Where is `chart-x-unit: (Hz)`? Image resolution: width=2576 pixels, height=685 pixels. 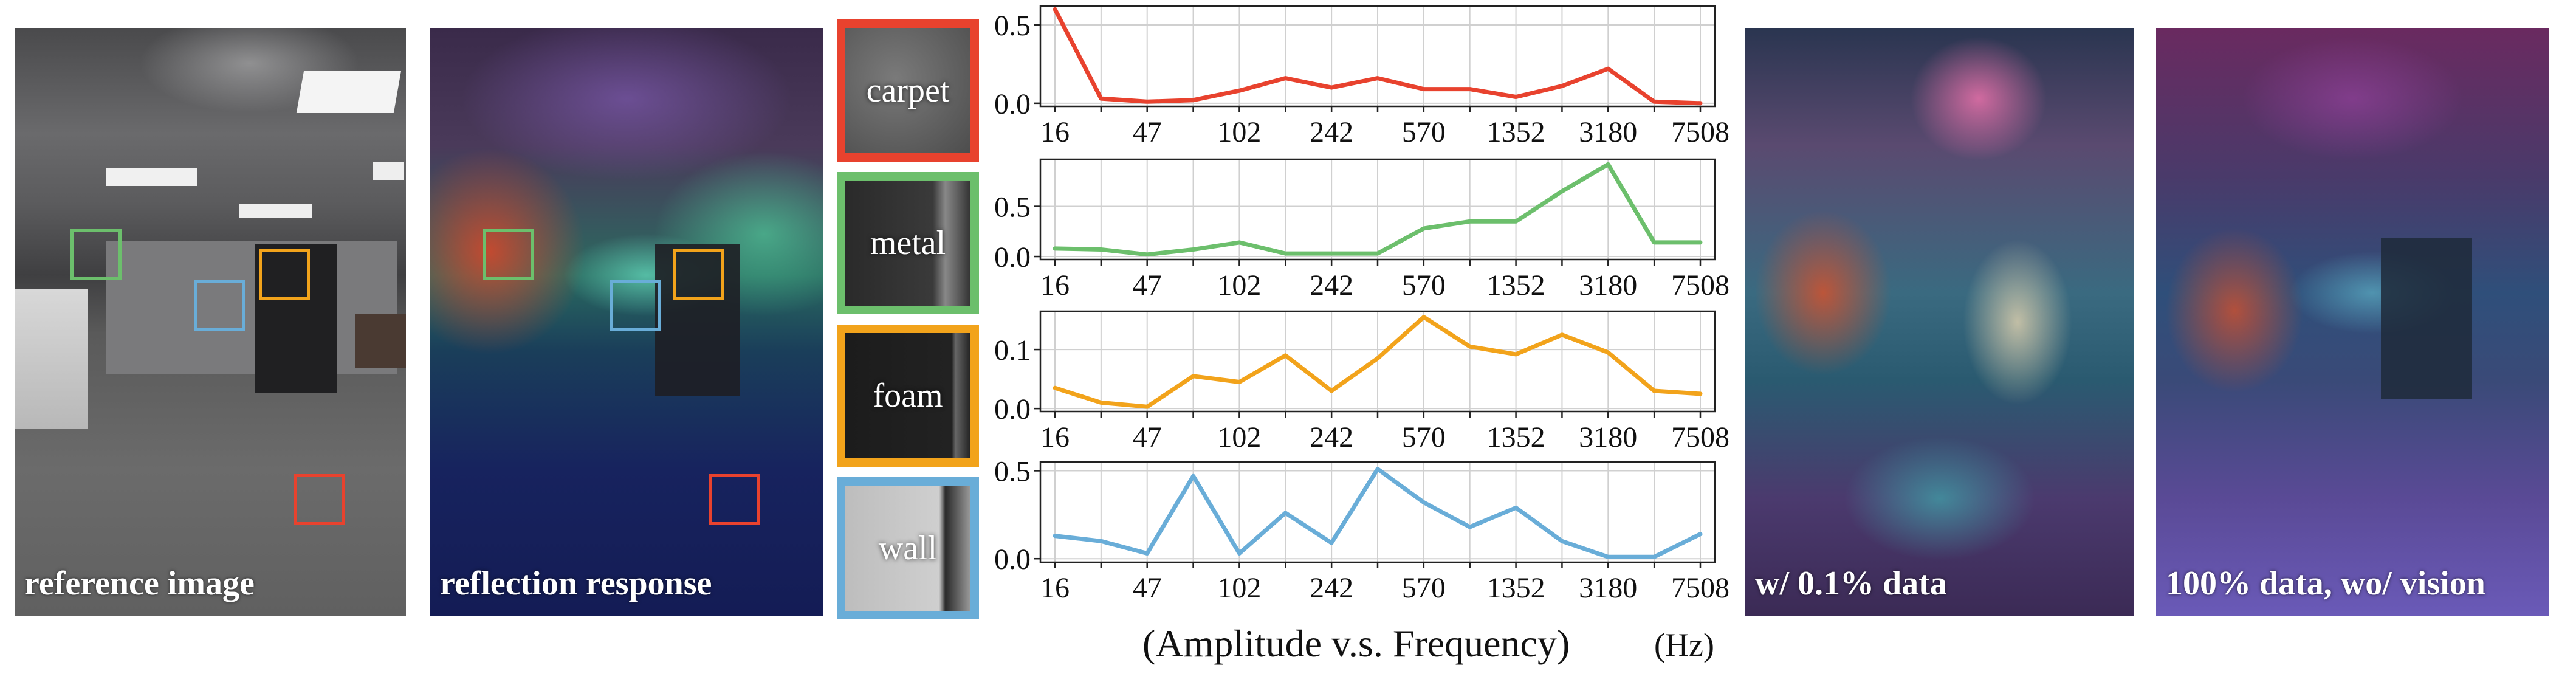
chart-x-unit: (Hz) is located at coordinates (1684, 645).